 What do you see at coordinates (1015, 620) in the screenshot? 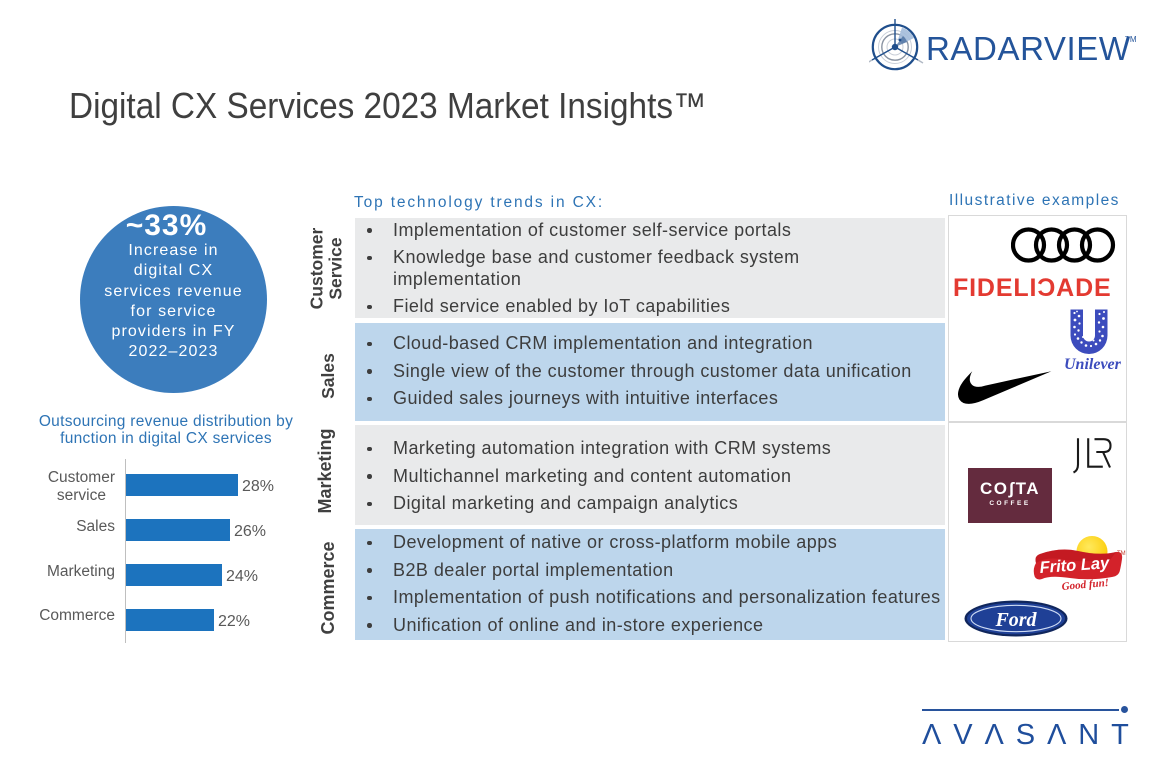
I see `svg-text: Ford` at bounding box center [1015, 620].